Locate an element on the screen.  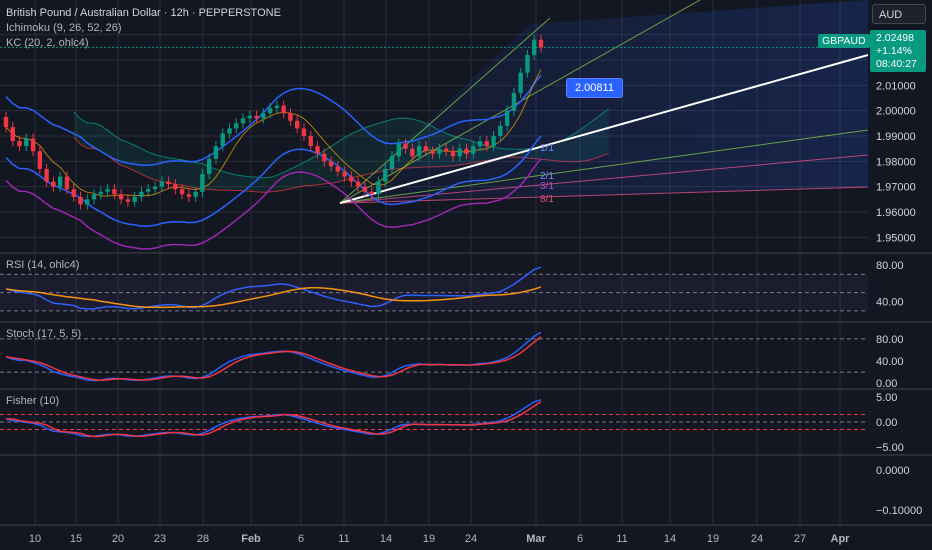
currency-button: AUD is located at coordinates (899, 14).